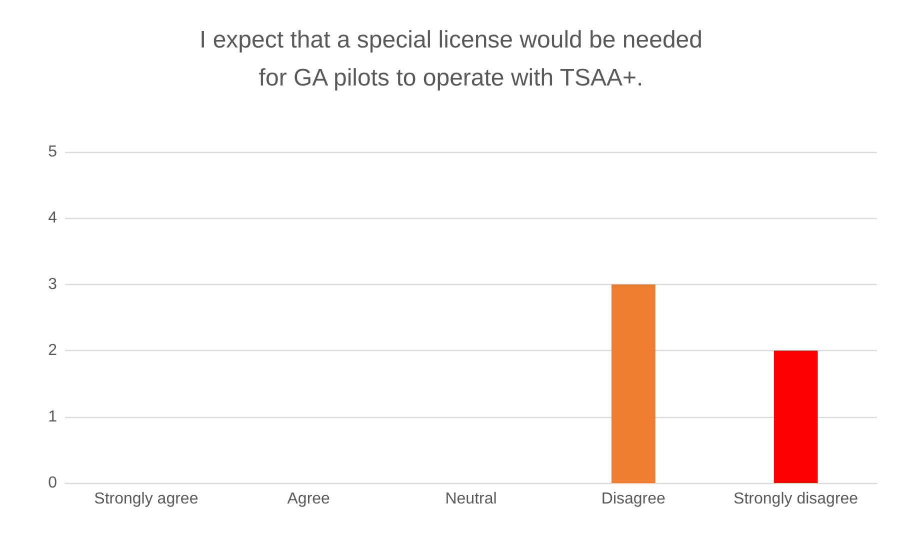  I want to click on y-tick-label: 3, so click(53, 284).